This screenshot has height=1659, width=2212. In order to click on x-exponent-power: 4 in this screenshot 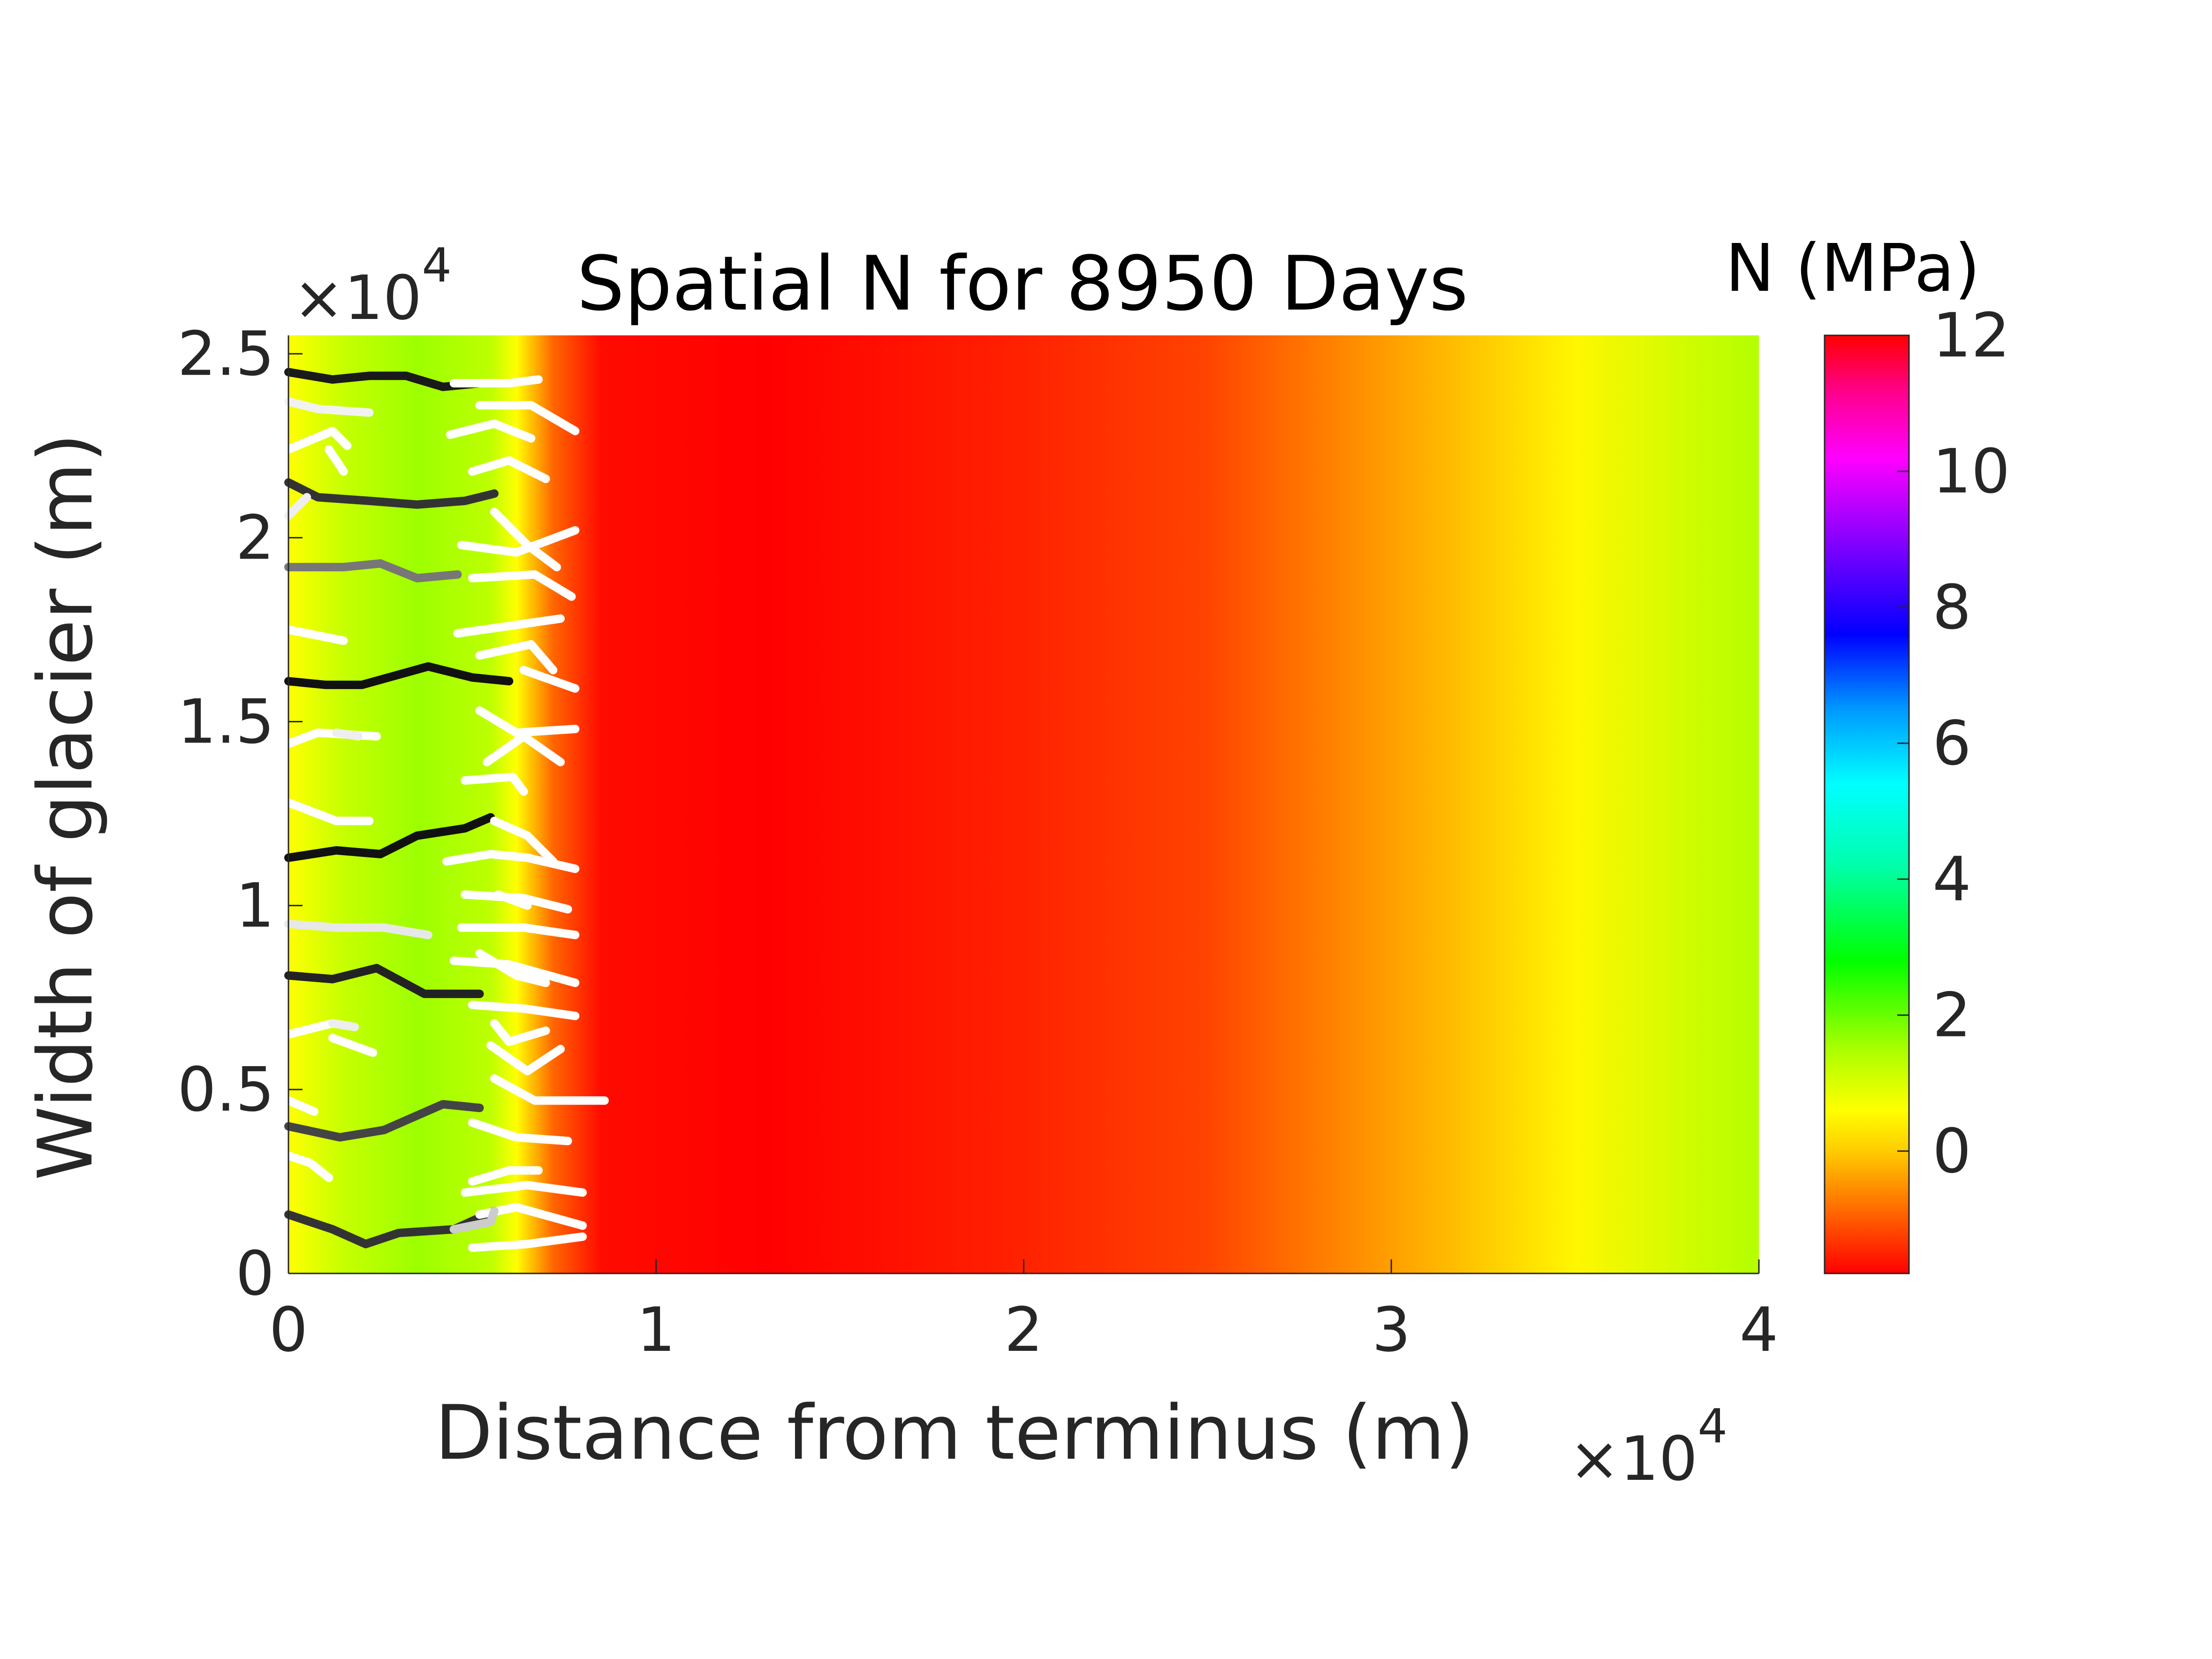, I will do `click(1712, 1426)`.